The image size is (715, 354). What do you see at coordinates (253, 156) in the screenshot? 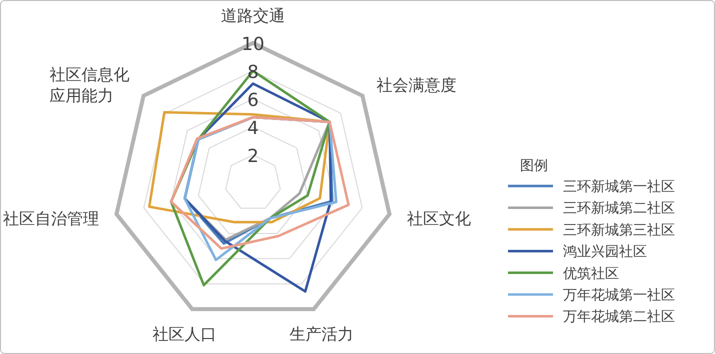
I see `y-tick-label: 2` at bounding box center [253, 156].